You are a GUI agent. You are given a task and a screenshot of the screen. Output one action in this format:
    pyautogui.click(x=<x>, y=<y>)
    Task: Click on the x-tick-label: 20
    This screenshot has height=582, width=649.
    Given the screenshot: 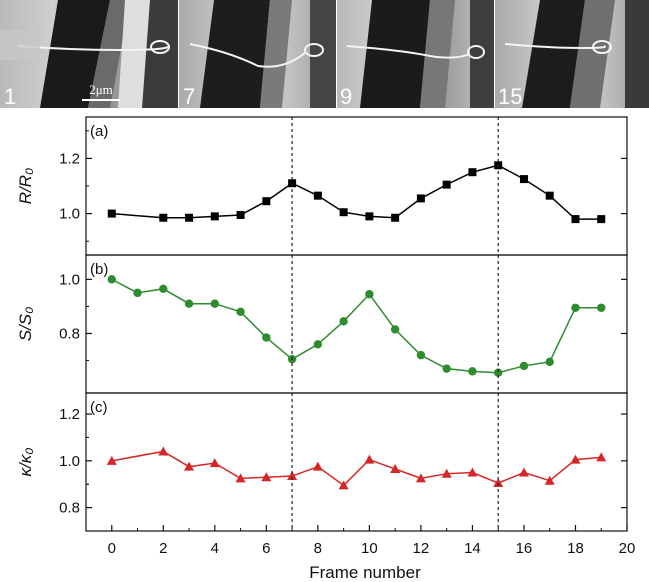 What is the action you would take?
    pyautogui.click(x=627, y=548)
    